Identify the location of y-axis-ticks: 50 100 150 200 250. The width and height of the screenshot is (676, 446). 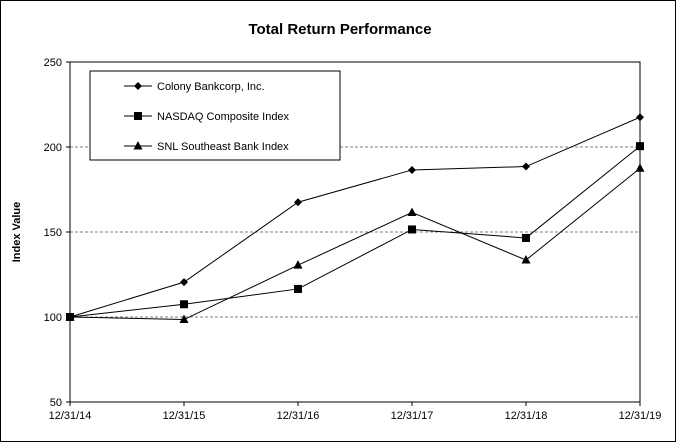
(57, 233).